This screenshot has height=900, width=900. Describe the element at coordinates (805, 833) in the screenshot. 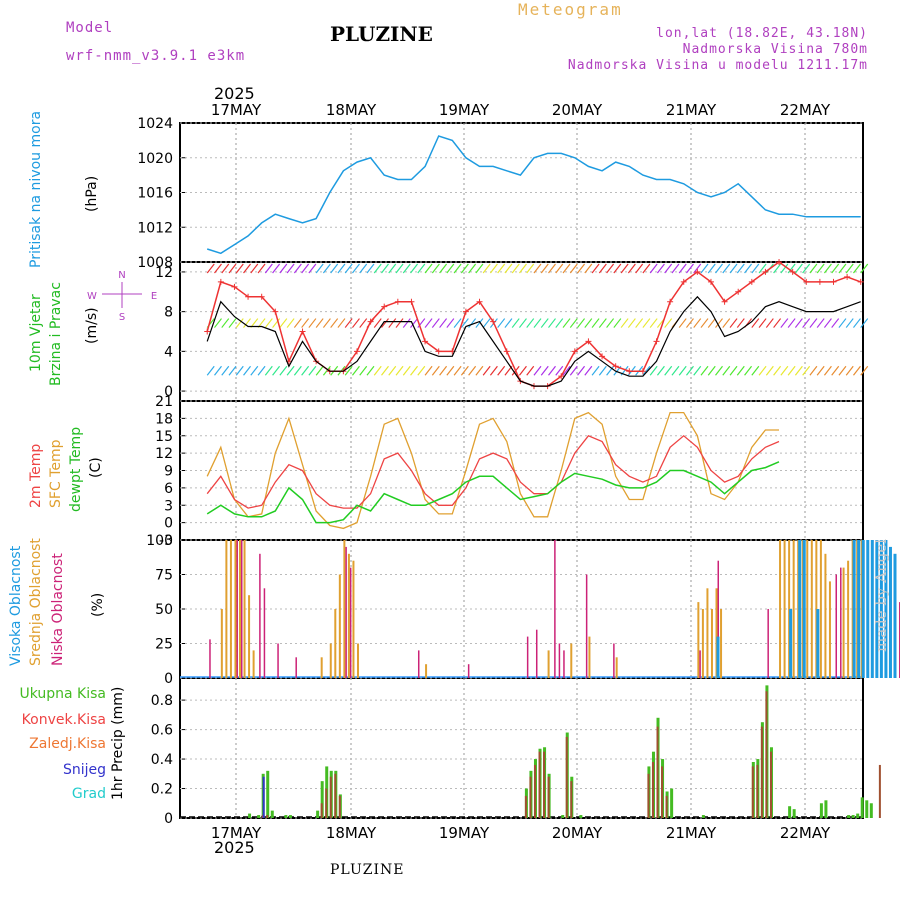

I see `day-label-bottom: 22MAY` at that location.